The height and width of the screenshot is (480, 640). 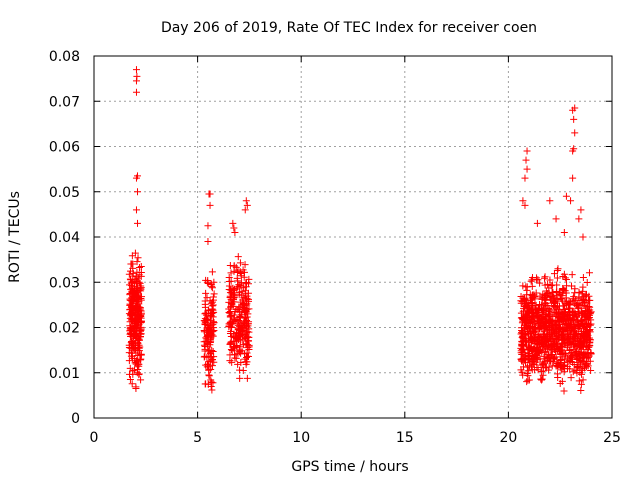 I want to click on x-tick-label: 20, so click(x=508, y=438).